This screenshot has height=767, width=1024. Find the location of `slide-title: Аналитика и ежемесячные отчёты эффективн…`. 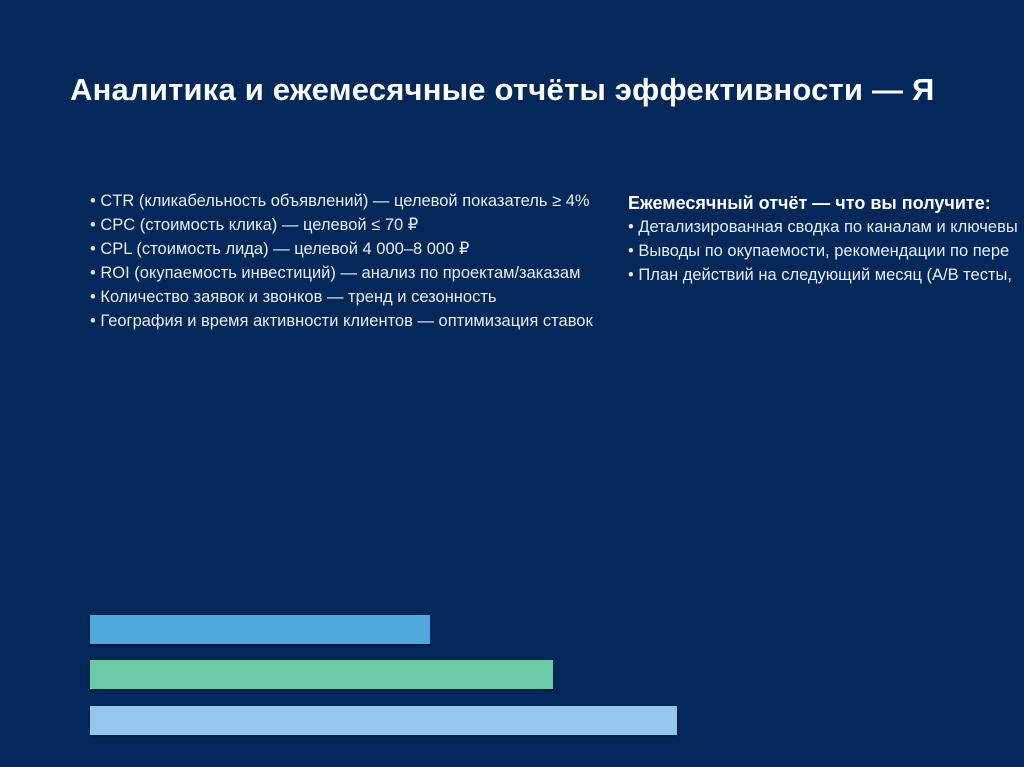

slide-title: Аналитика и ежемесячные отчёты эффективн… is located at coordinates (502, 89).